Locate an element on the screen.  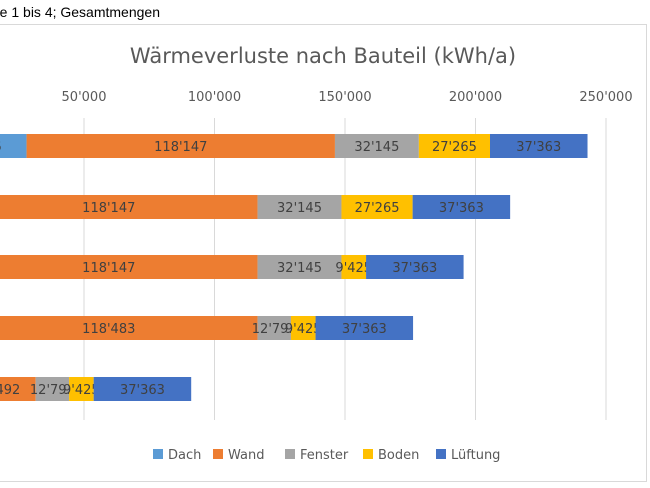
legend-label: Boden is located at coordinates (398, 455).